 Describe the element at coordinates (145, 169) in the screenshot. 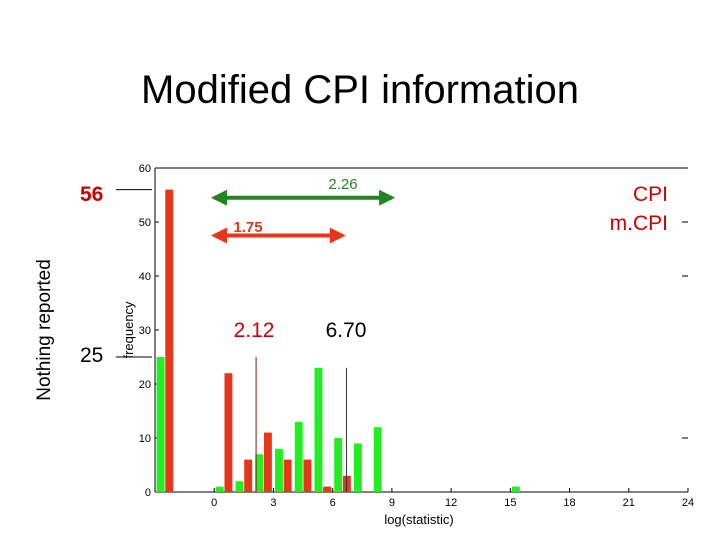

I see `y-tick-label: 60` at that location.